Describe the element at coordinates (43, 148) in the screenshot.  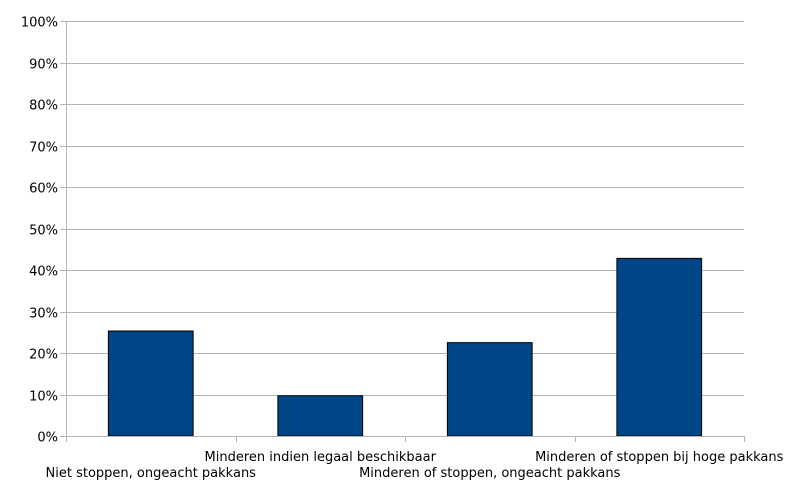
I see `y-tick-label: 70%` at that location.